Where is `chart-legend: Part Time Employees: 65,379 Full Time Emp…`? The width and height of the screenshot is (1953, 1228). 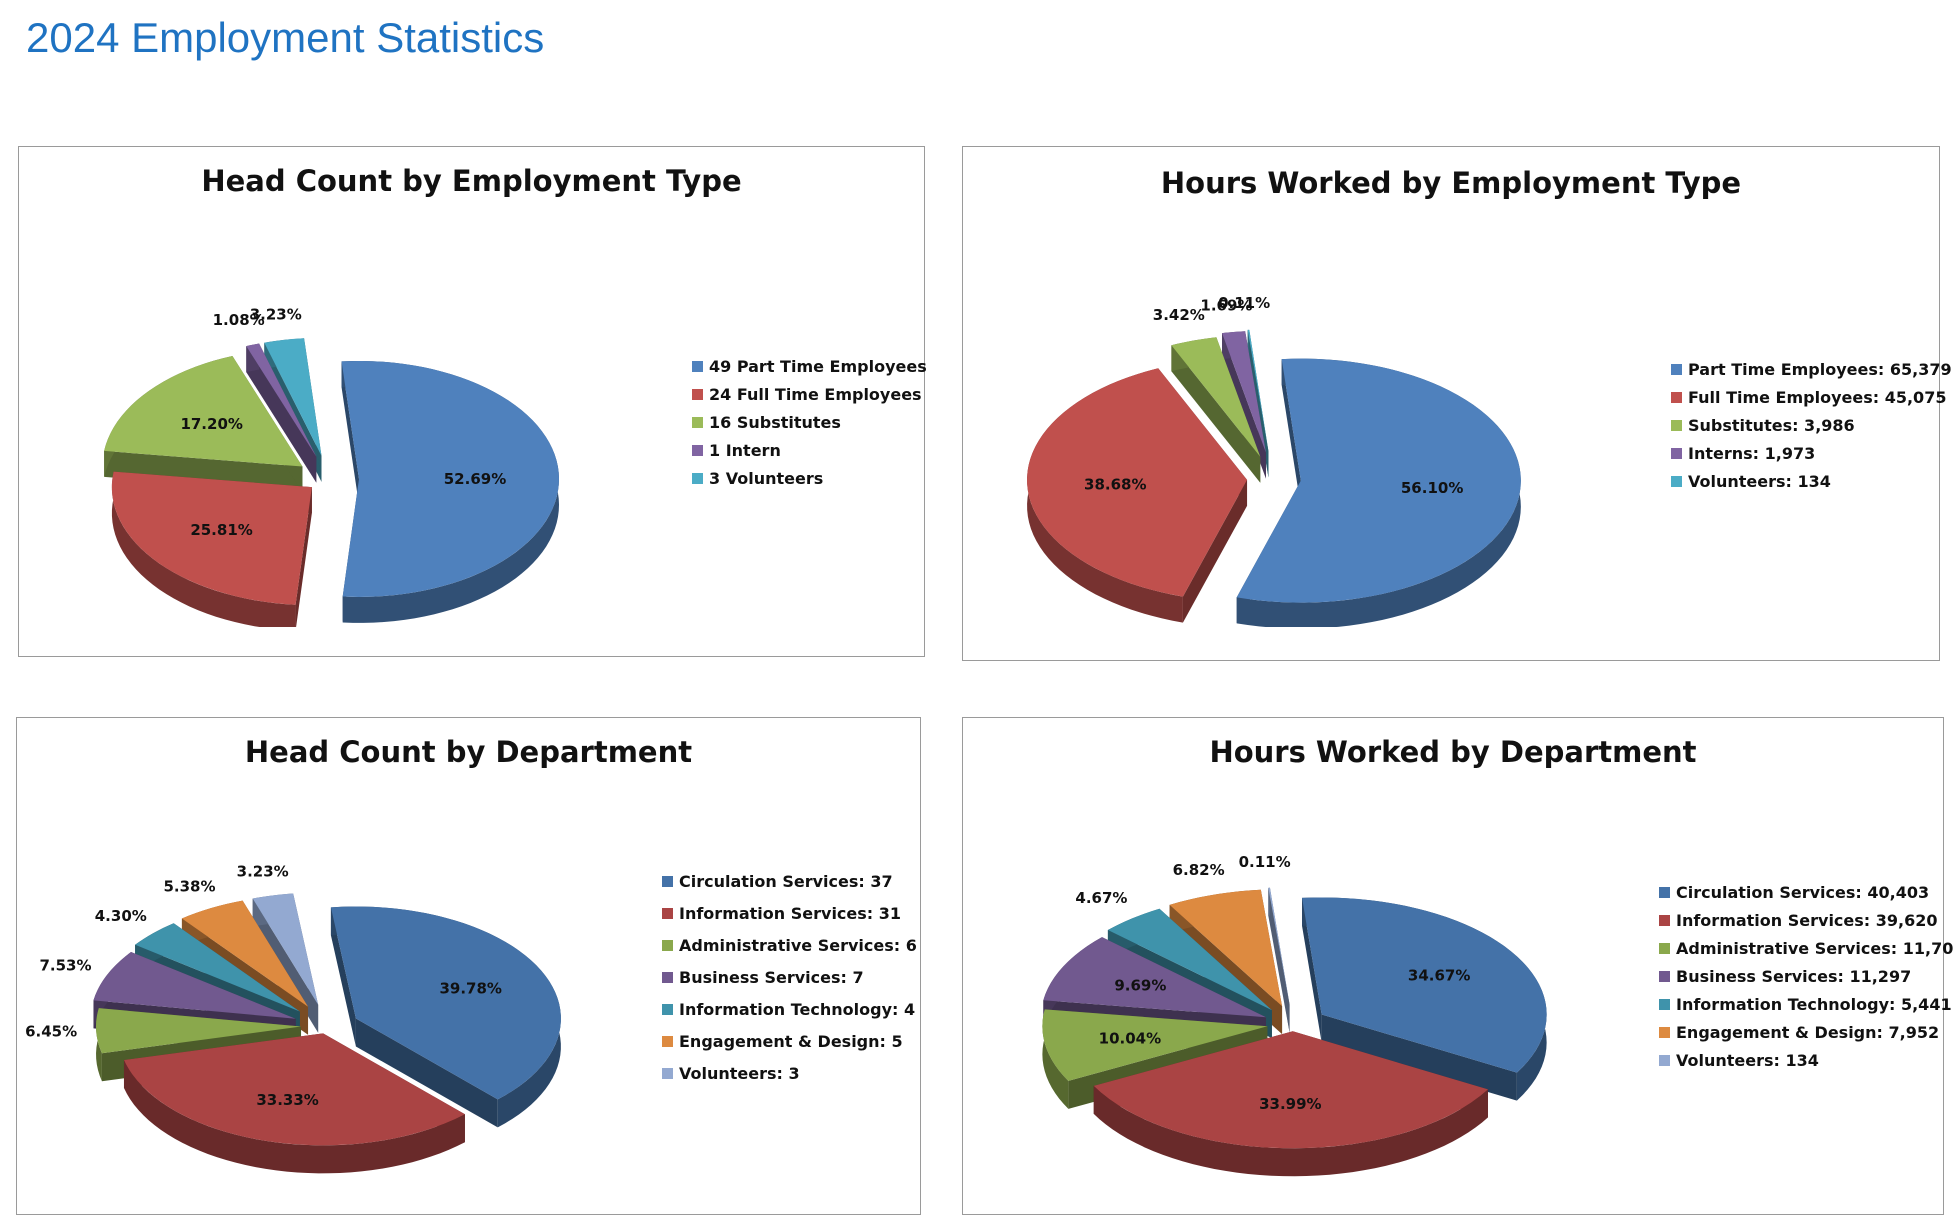 chart-legend: Part Time Employees: 65,379 Full Time Emp… is located at coordinates (1811, 425).